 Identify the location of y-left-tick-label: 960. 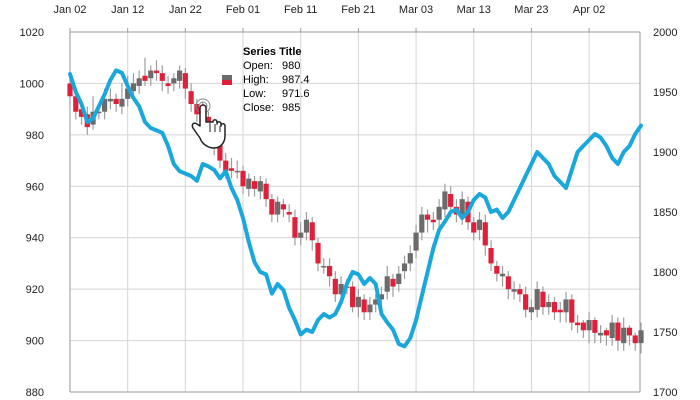
(35, 187).